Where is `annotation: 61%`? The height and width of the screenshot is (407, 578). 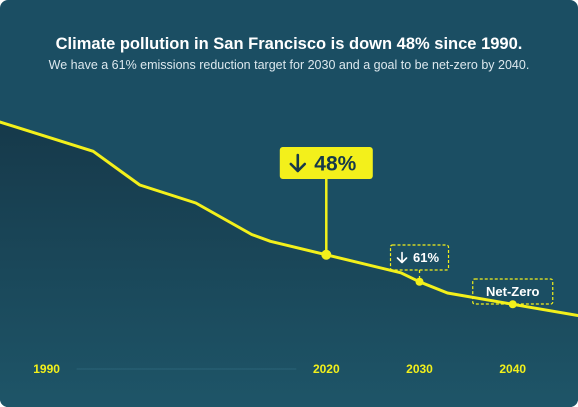
annotation: 61% is located at coordinates (419, 263).